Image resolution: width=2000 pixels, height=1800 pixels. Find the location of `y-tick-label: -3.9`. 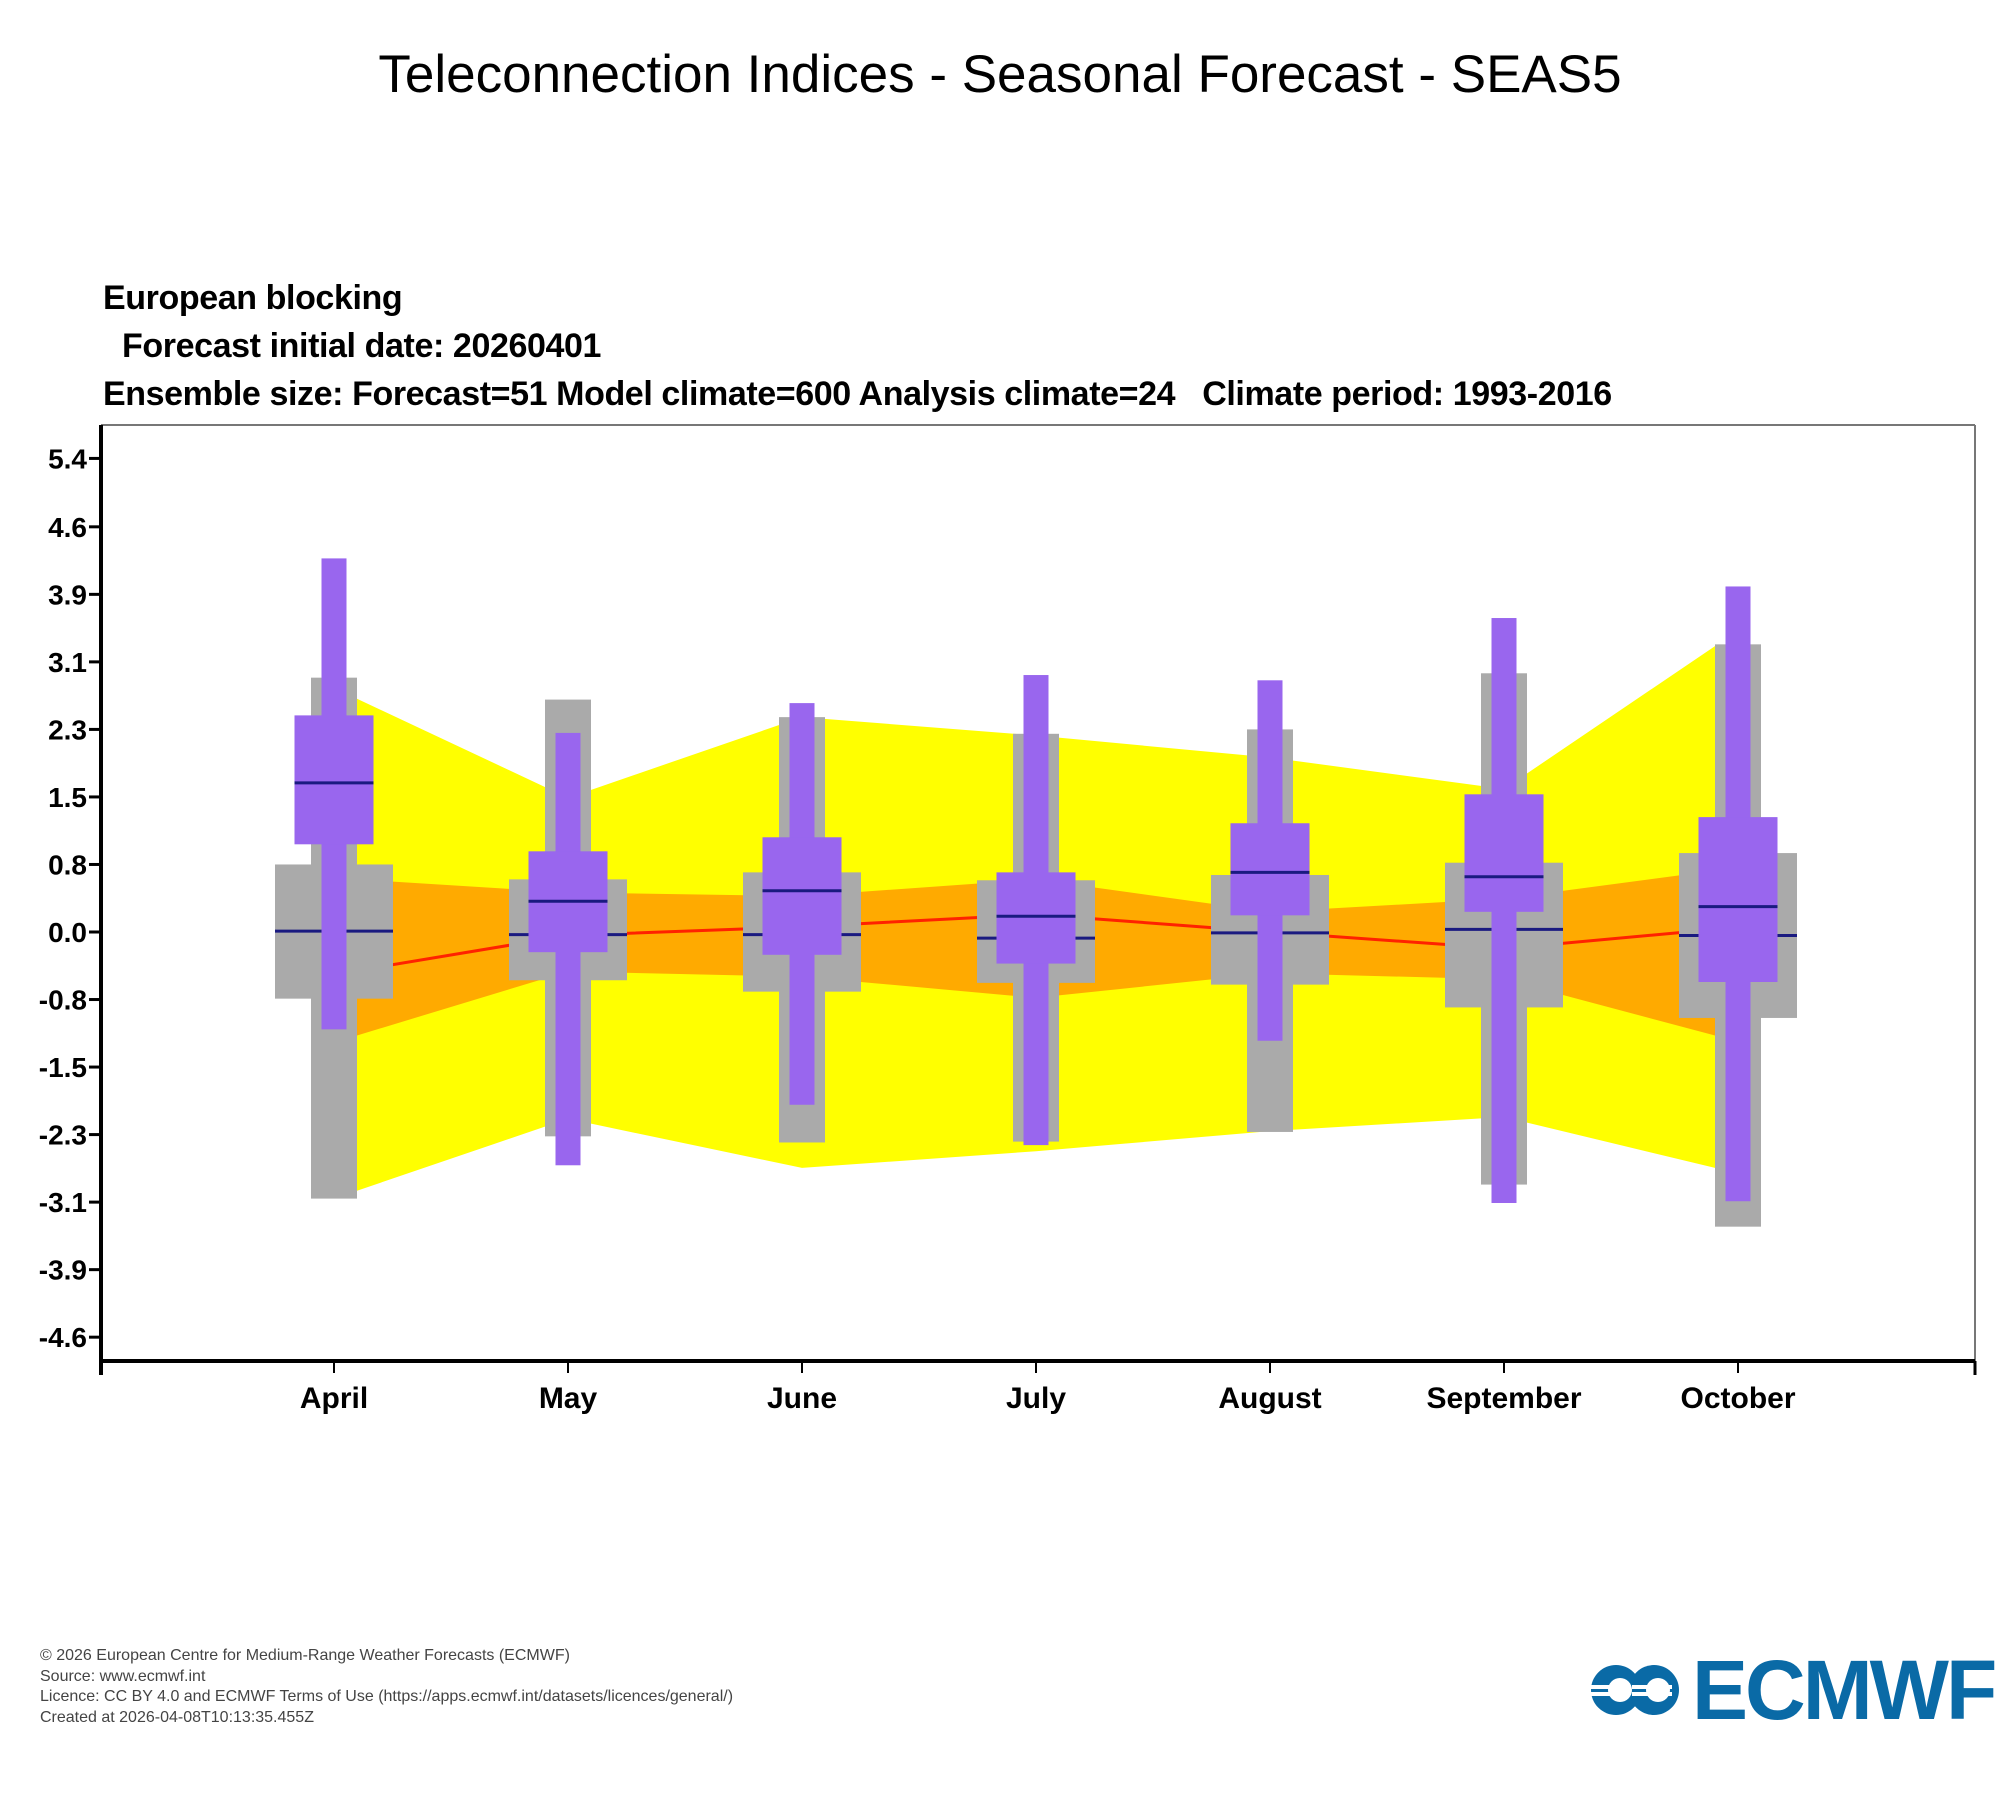

y-tick-label: -3.9 is located at coordinates (63, 1270).